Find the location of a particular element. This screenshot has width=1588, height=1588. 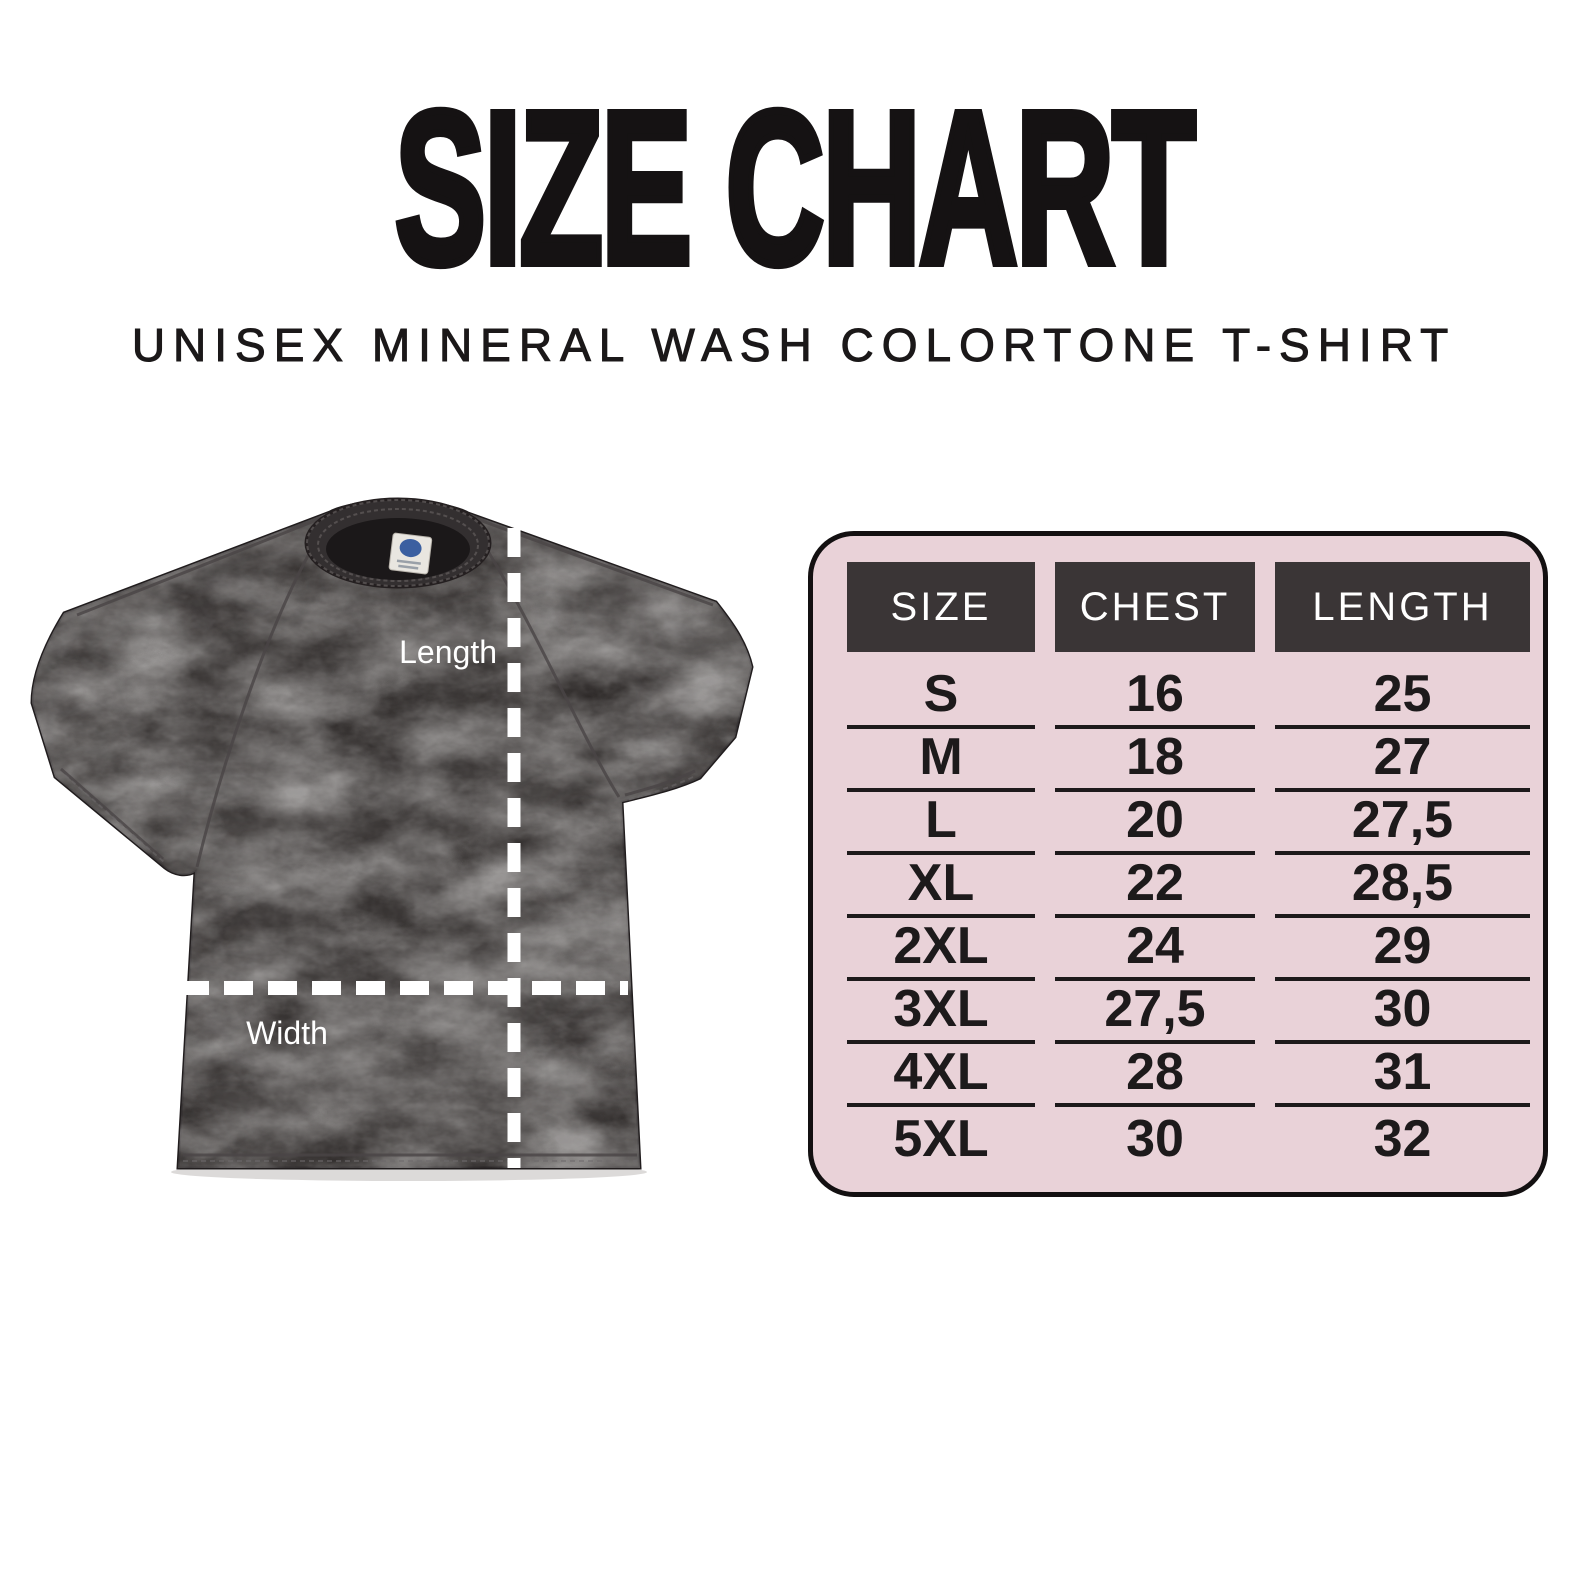

chest-cell: 16 is located at coordinates (1155, 697).